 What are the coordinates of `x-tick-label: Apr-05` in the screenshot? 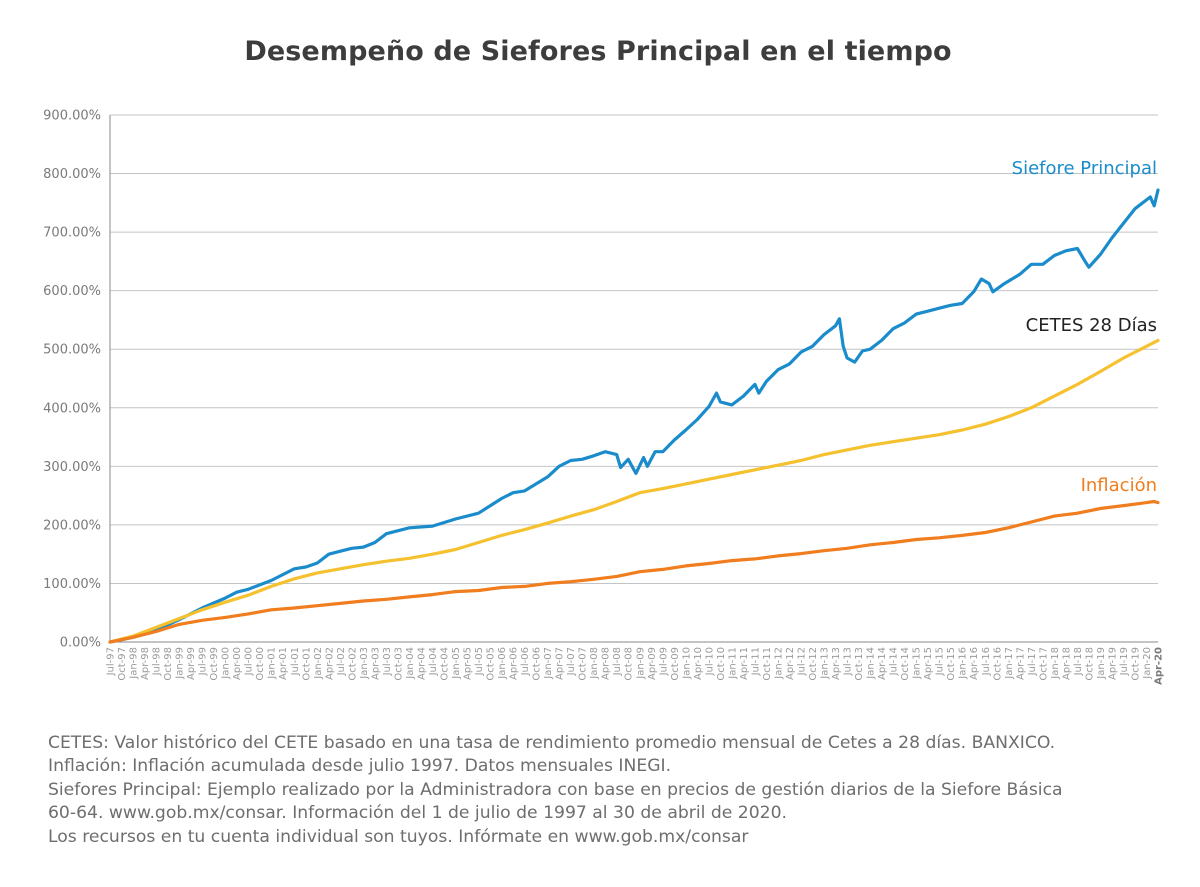 It's located at (468, 663).